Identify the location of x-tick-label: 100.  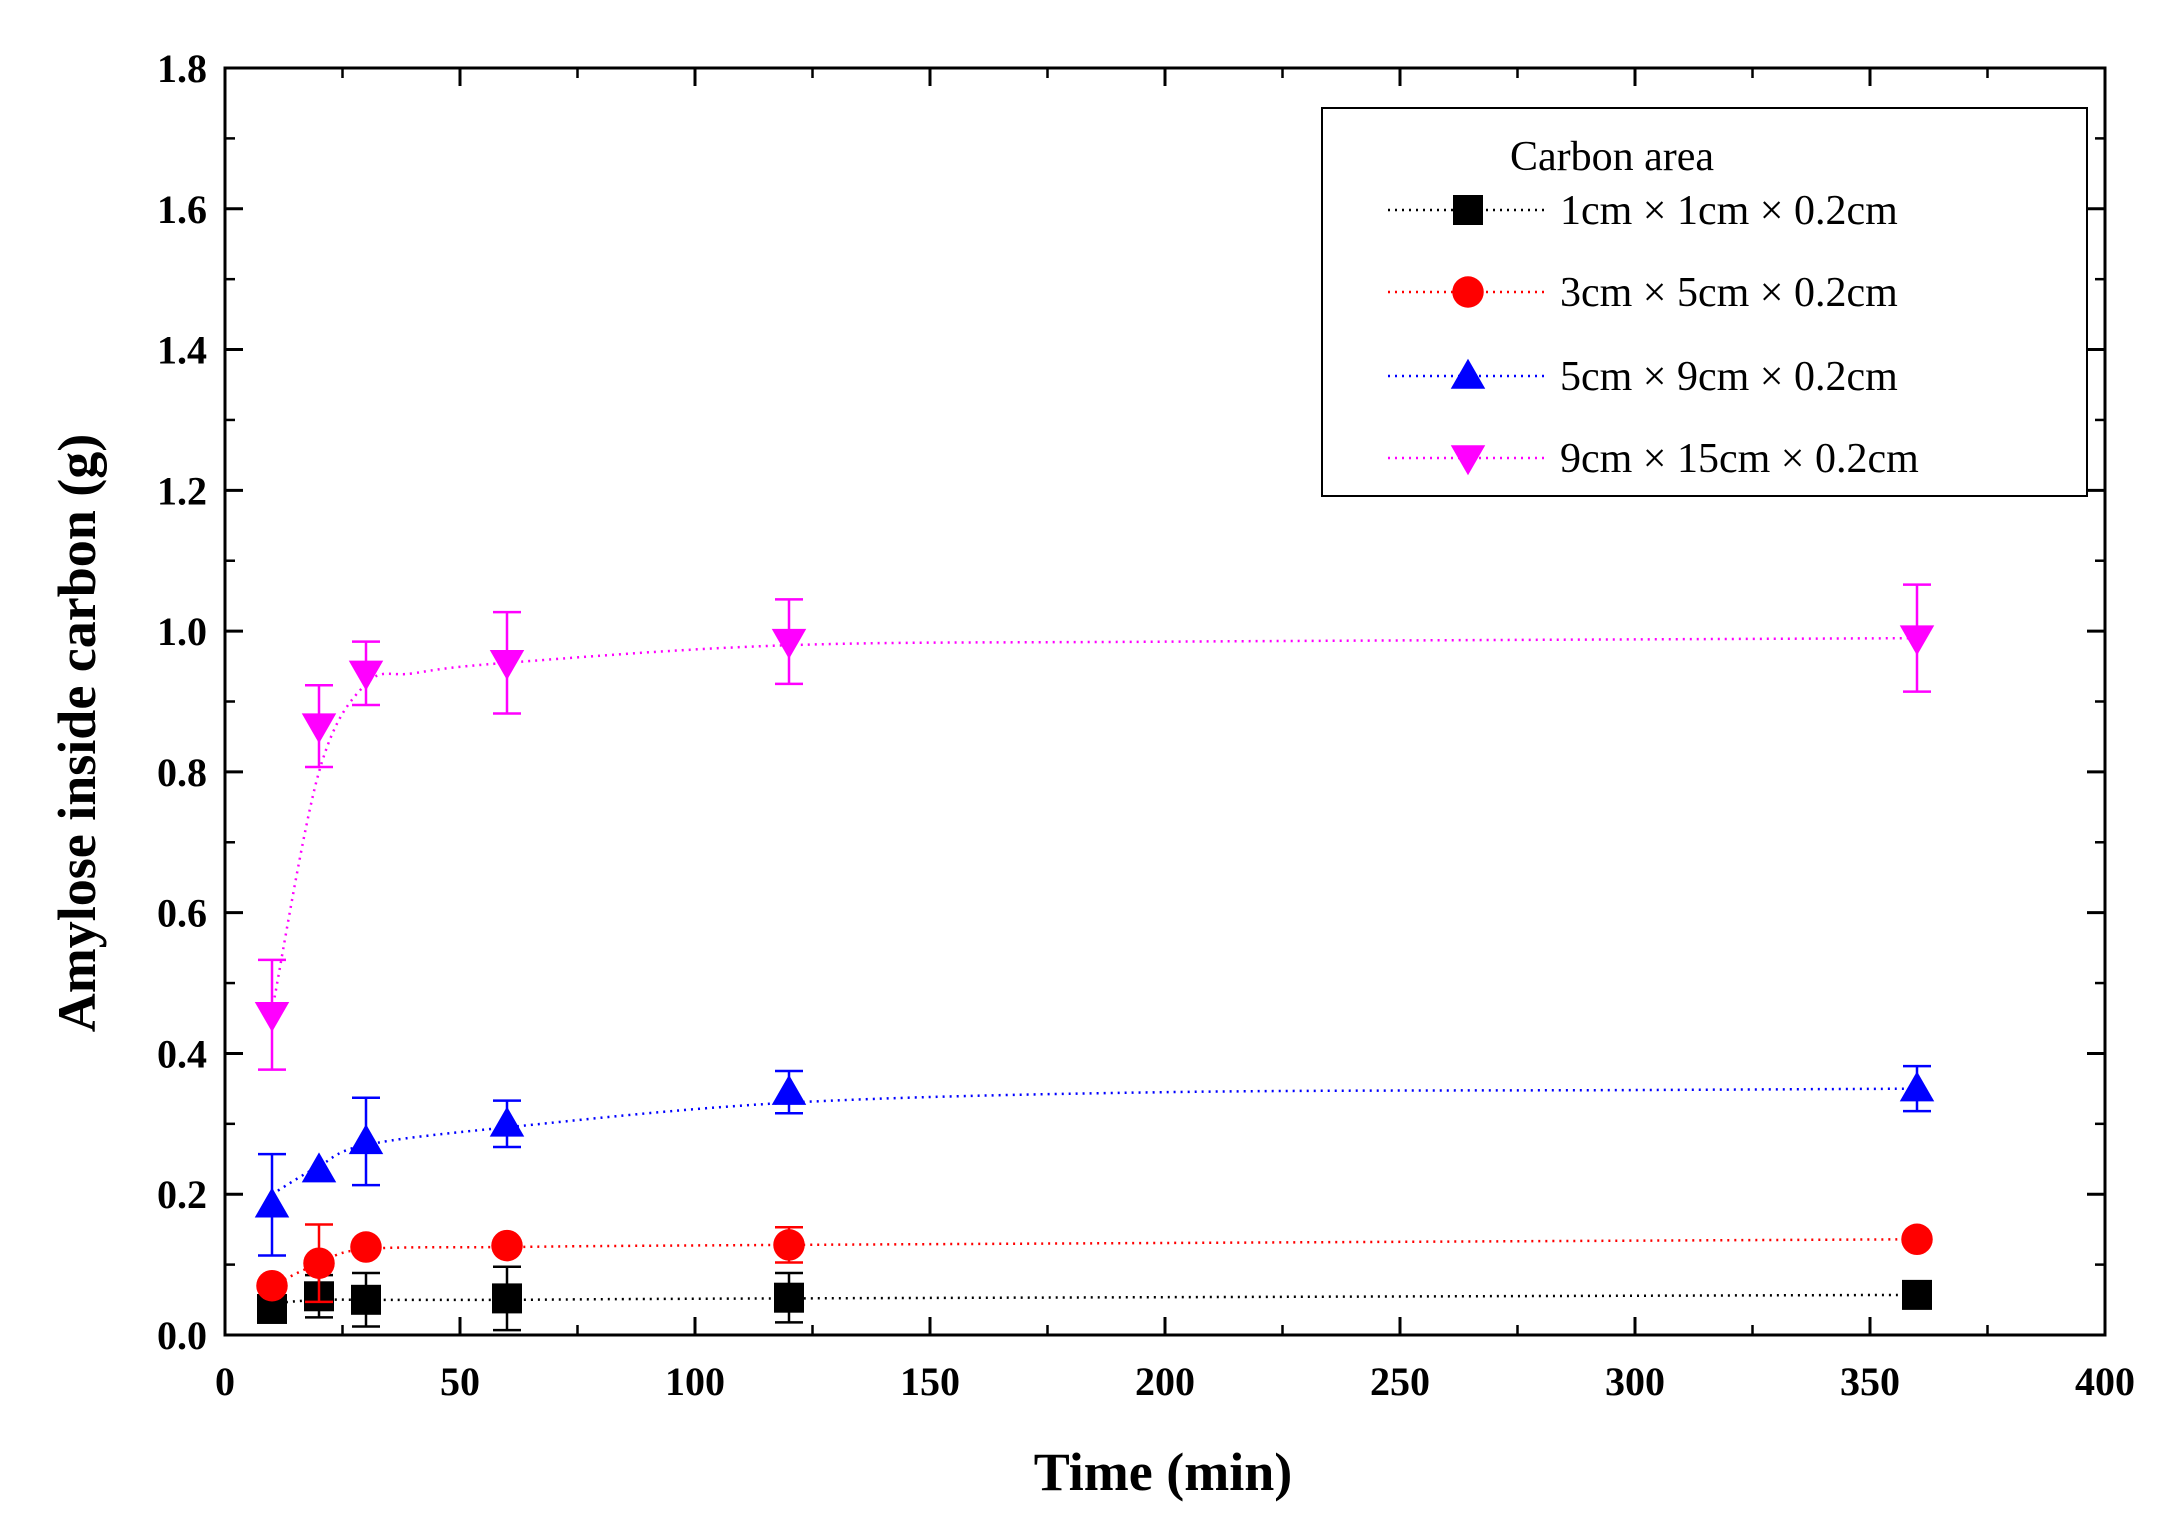
(695, 1381).